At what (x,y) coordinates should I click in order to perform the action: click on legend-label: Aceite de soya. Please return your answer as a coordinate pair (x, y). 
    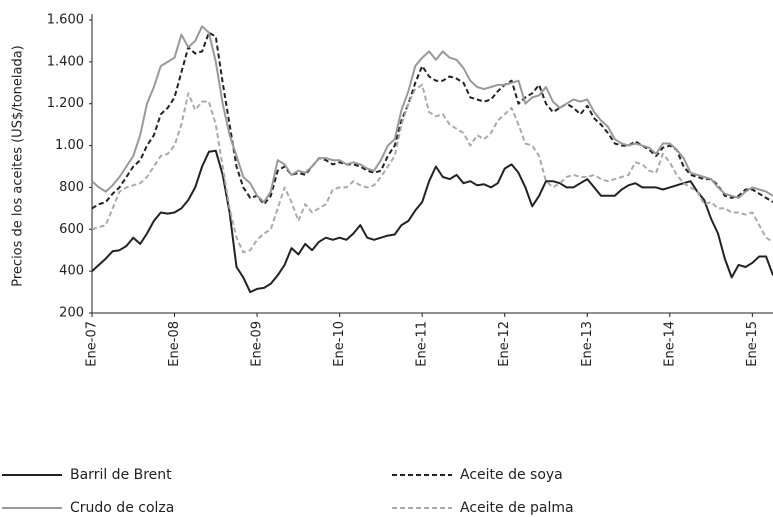
    Looking at the image, I should click on (511, 475).